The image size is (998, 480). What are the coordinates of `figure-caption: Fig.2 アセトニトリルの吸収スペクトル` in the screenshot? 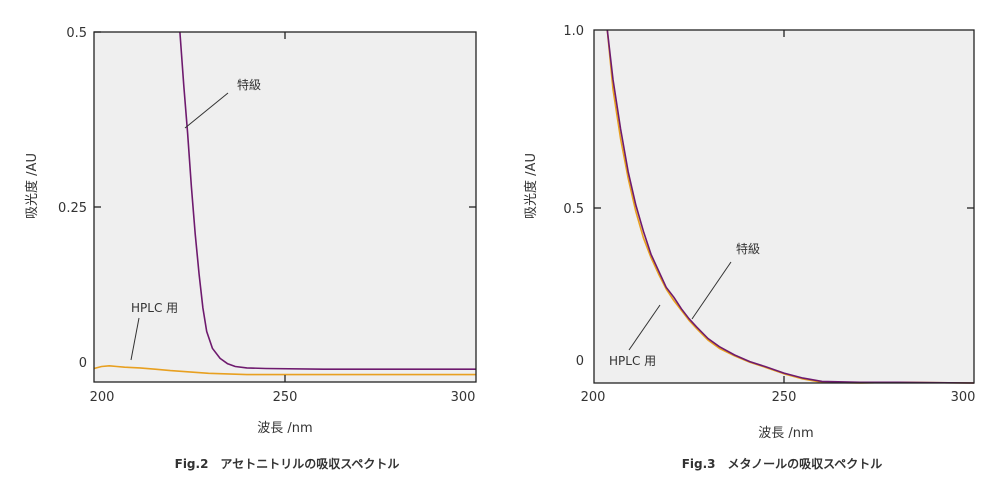 It's located at (287, 464).